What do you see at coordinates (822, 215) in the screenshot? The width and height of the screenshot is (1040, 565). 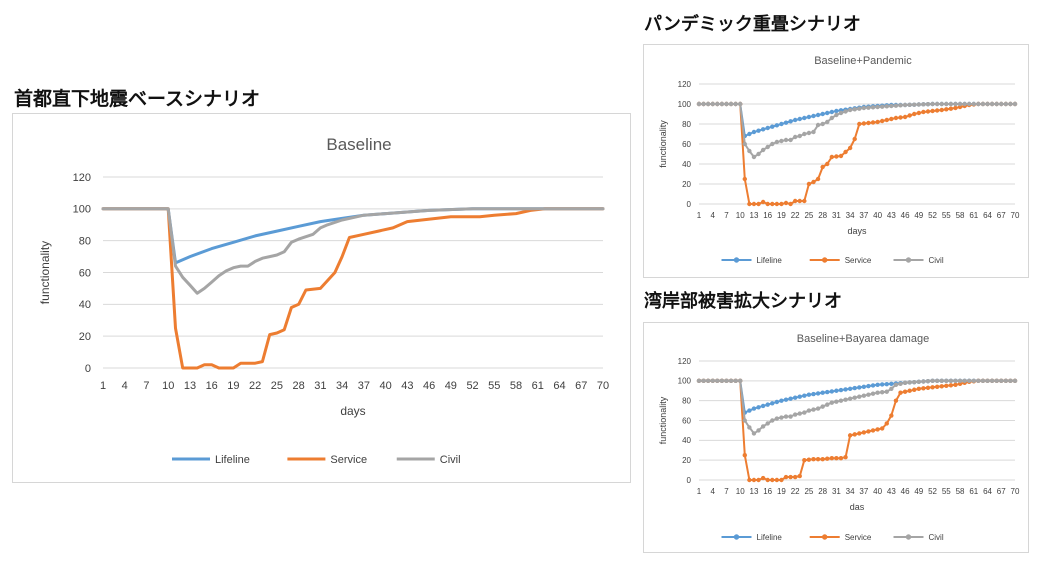 I see `x-tick-label: 28` at bounding box center [822, 215].